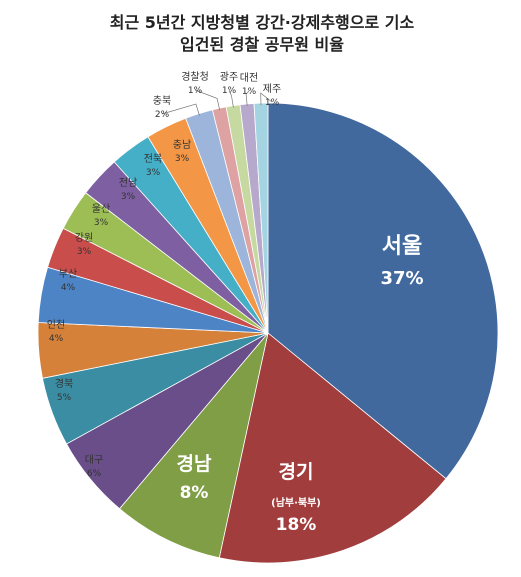 The height and width of the screenshot is (577, 521). Describe the element at coordinates (193, 445) in the screenshot. I see `slice-3-wedge` at that location.